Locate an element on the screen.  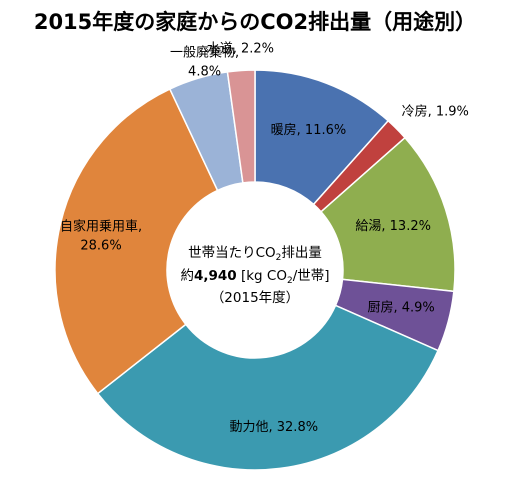
center-label-group: 世帯当たりCO2排出量 約4,940 [kg CO2/世帯] （2015年度） is located at coordinates (254, 275).